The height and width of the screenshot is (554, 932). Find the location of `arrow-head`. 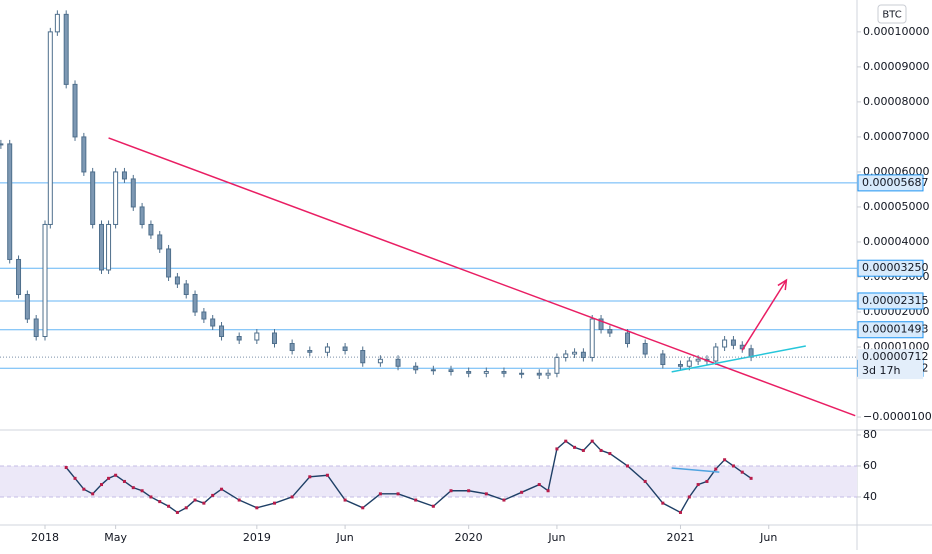

arrow-head is located at coordinates (782, 284).